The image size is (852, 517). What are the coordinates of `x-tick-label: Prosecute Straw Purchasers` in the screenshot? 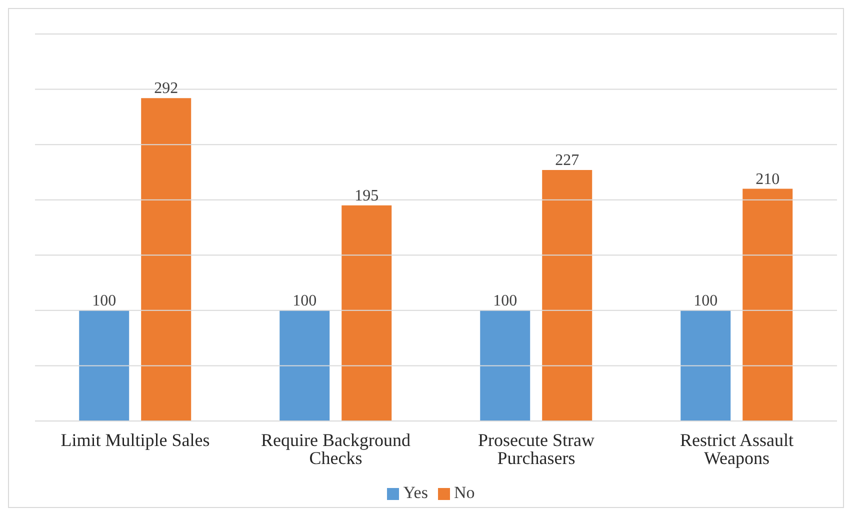 It's located at (536, 449).